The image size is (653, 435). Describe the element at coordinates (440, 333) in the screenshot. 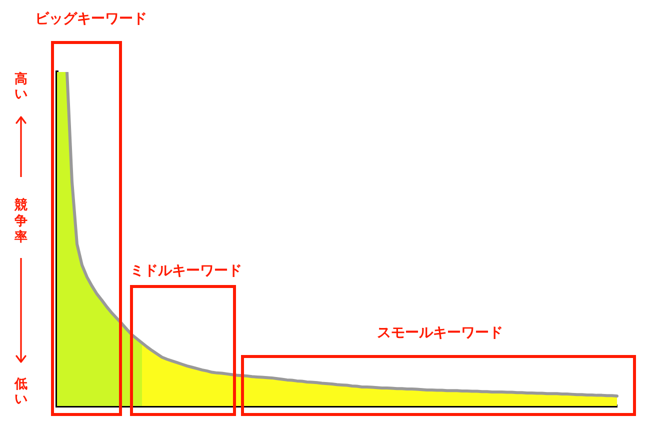

I see `annotation: スモールキーワード` at that location.